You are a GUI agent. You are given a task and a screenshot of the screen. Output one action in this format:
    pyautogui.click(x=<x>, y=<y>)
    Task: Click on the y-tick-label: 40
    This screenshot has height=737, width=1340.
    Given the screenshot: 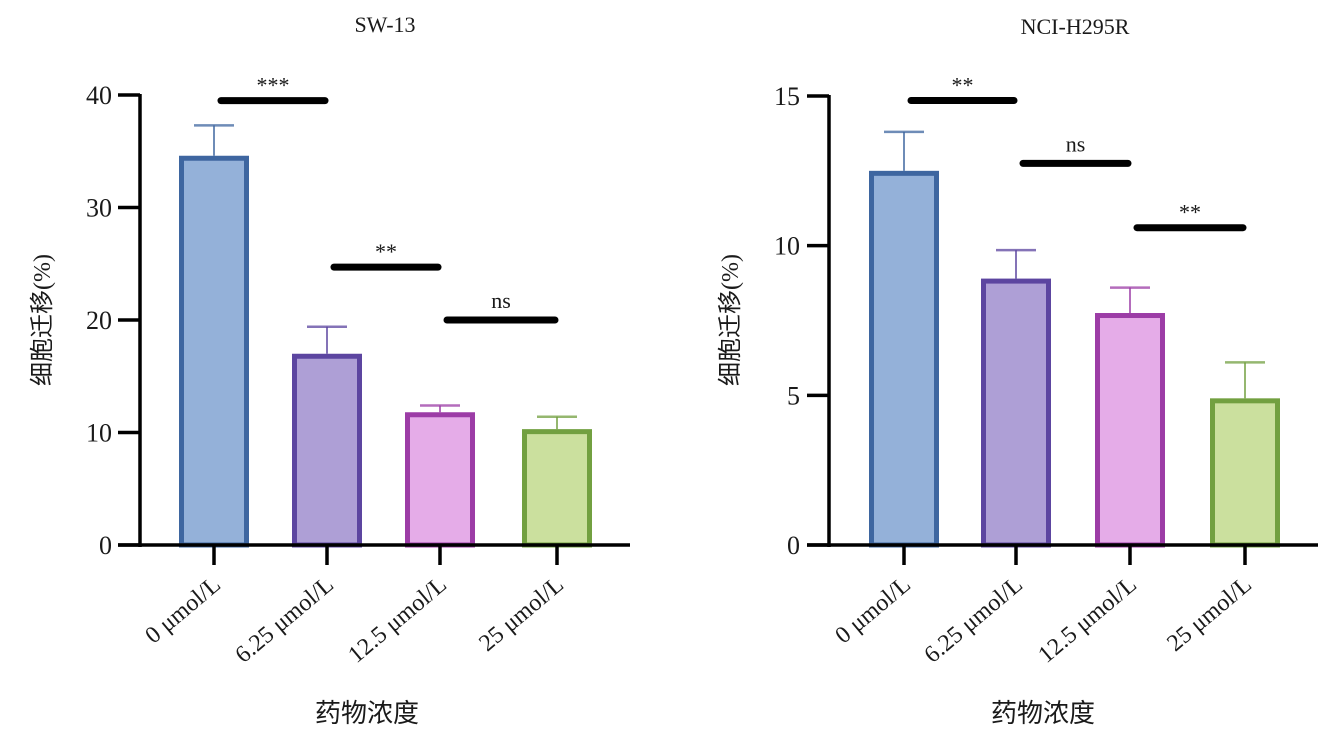 What is the action you would take?
    pyautogui.click(x=99, y=95)
    